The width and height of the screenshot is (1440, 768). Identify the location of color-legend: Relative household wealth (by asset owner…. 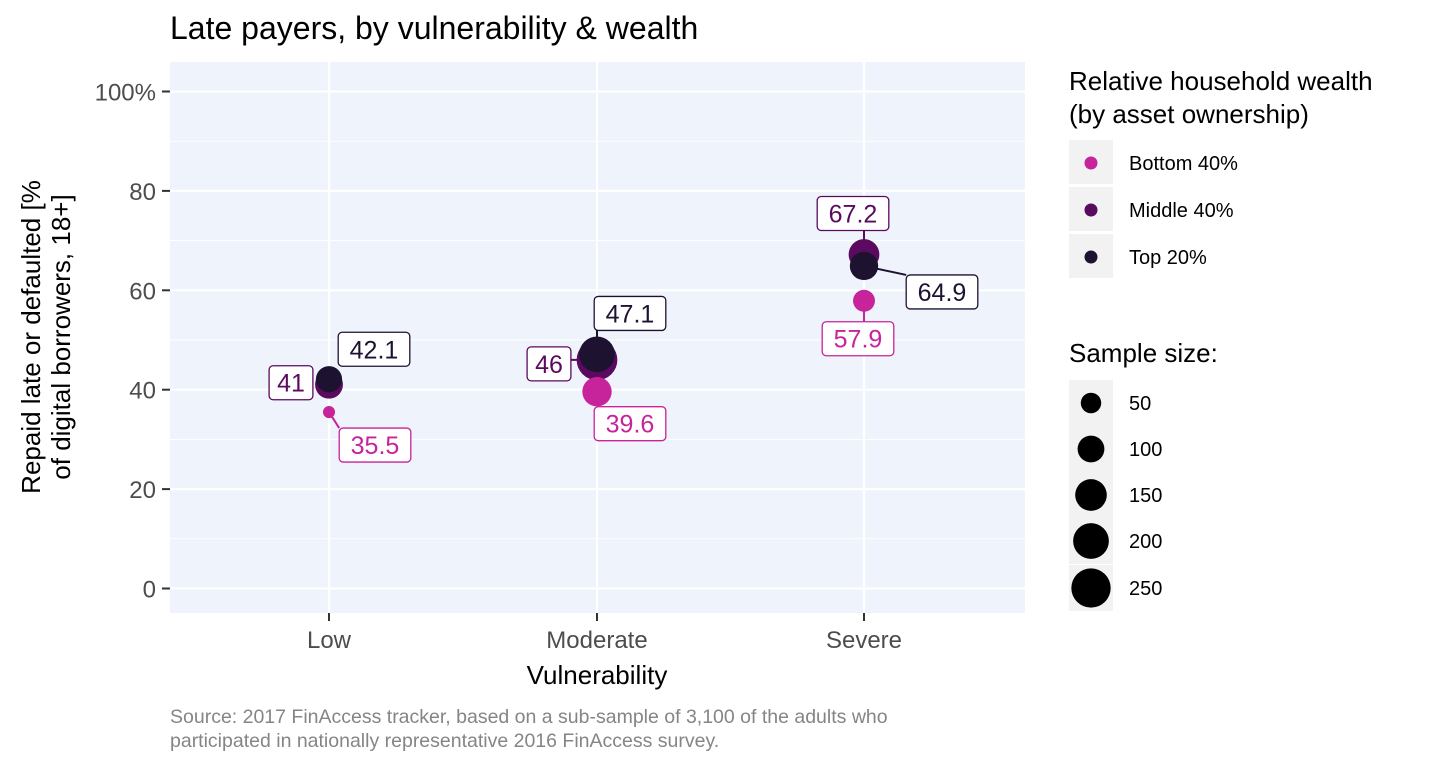
(1221, 172).